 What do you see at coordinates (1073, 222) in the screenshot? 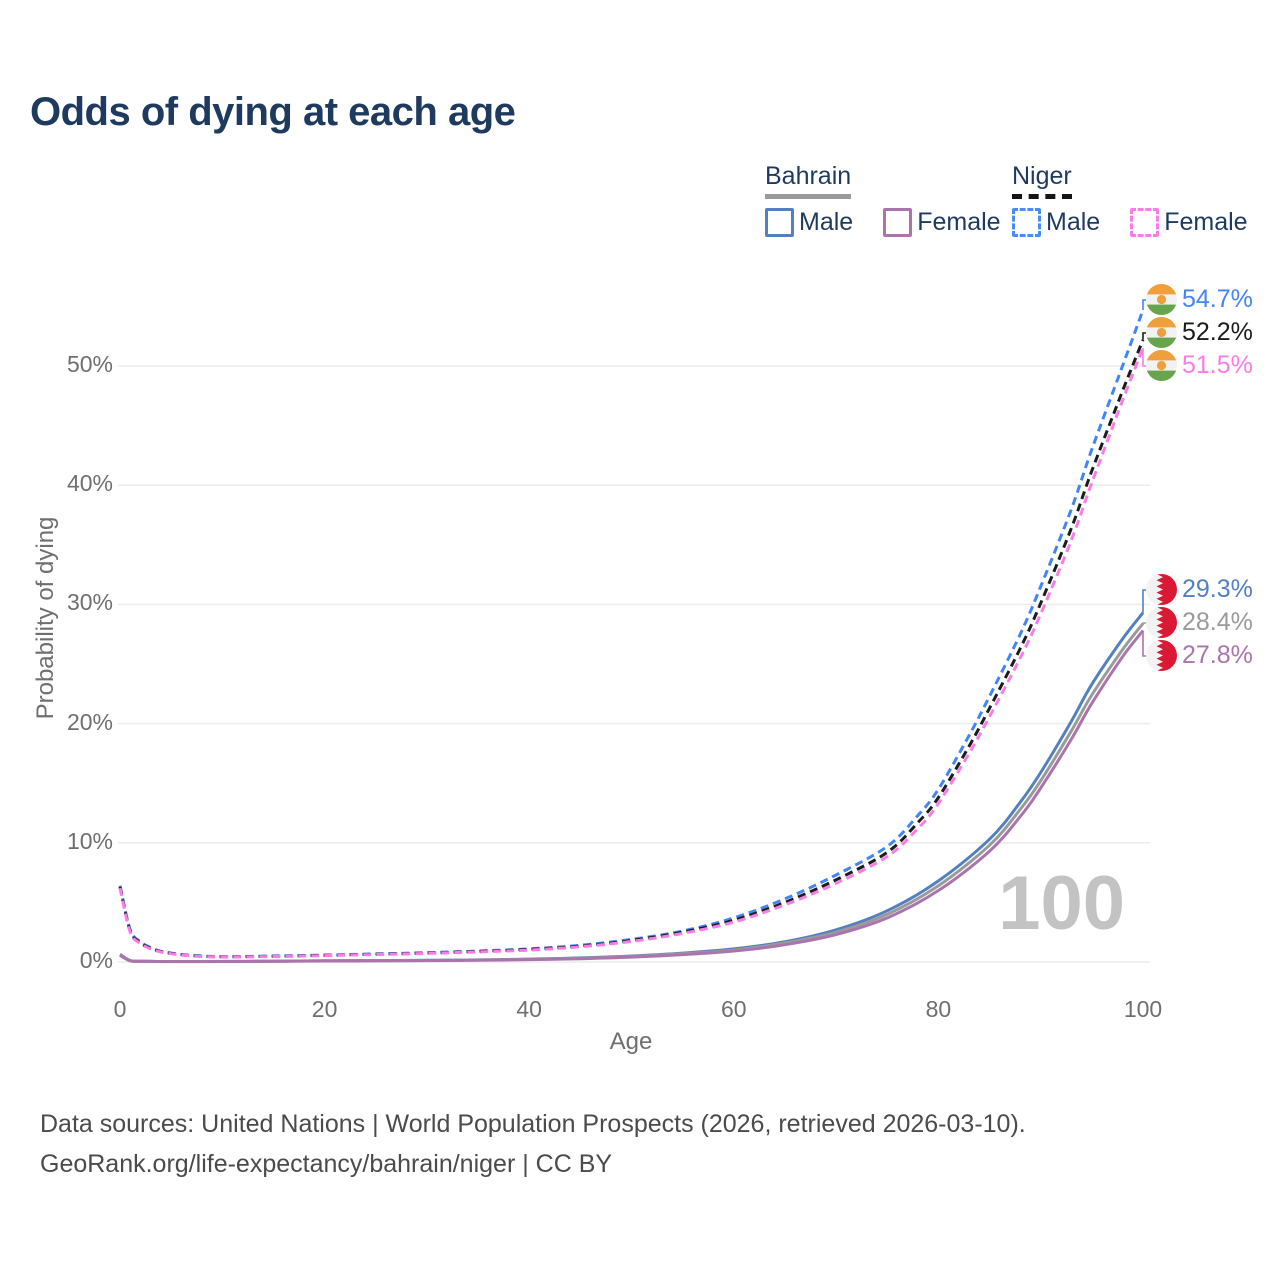
I see `niger-male-label: Male` at bounding box center [1073, 222].